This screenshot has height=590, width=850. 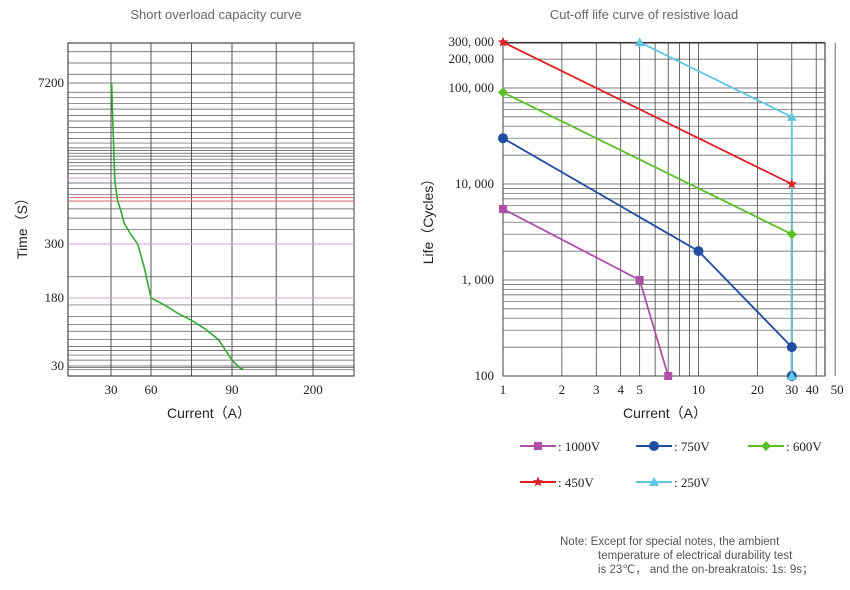 What do you see at coordinates (215, 14) in the screenshot?
I see `left-chart-title: Short overload capacity curve` at bounding box center [215, 14].